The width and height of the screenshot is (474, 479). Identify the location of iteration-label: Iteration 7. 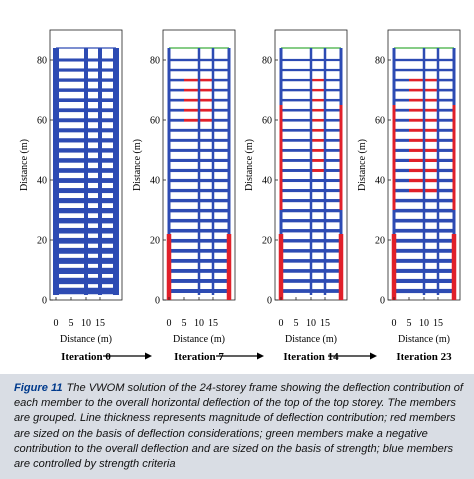
(199, 357).